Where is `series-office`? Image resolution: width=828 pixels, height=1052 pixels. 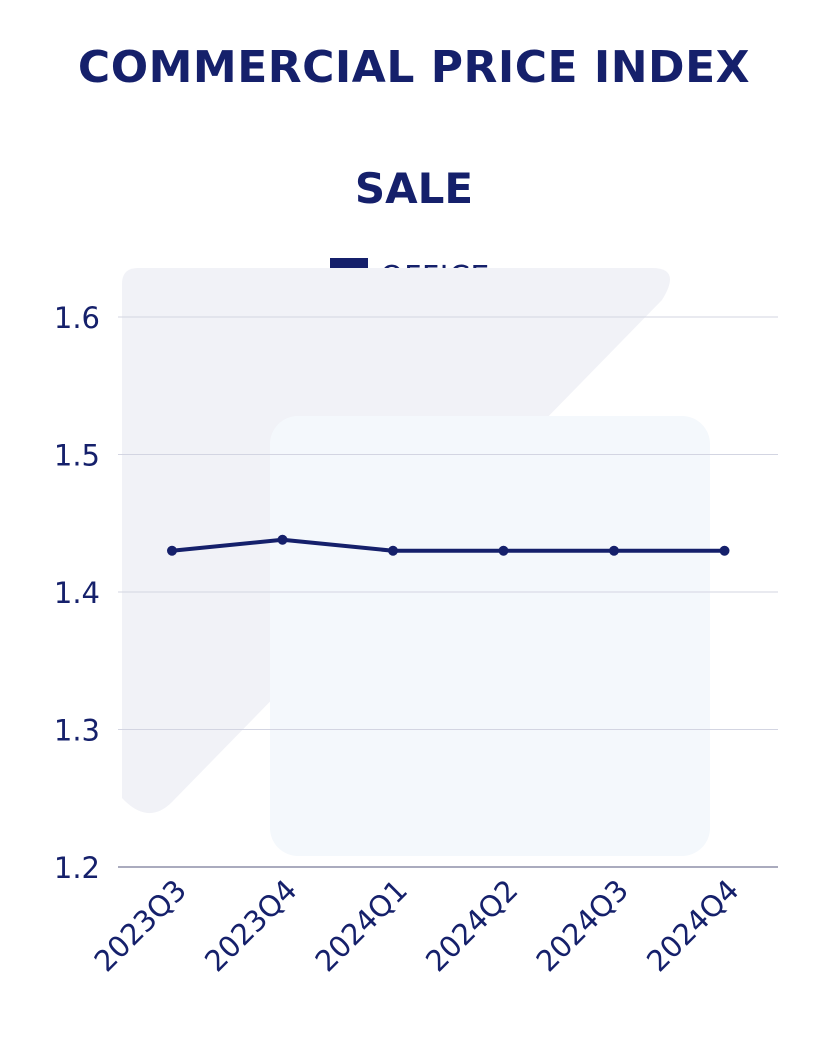
series-office is located at coordinates (448, 545).